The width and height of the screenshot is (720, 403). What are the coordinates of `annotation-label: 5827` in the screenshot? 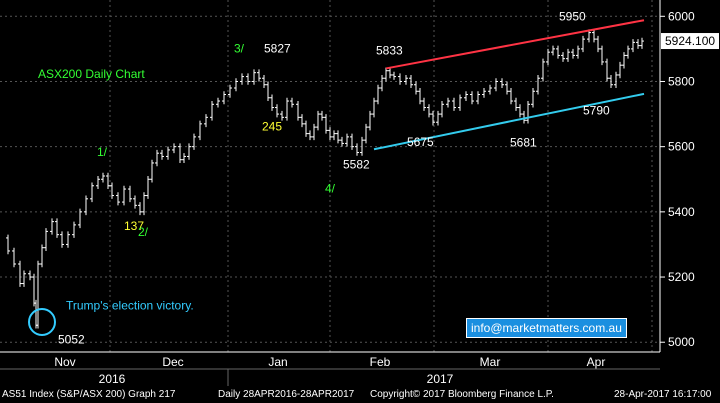 It's located at (277, 49).